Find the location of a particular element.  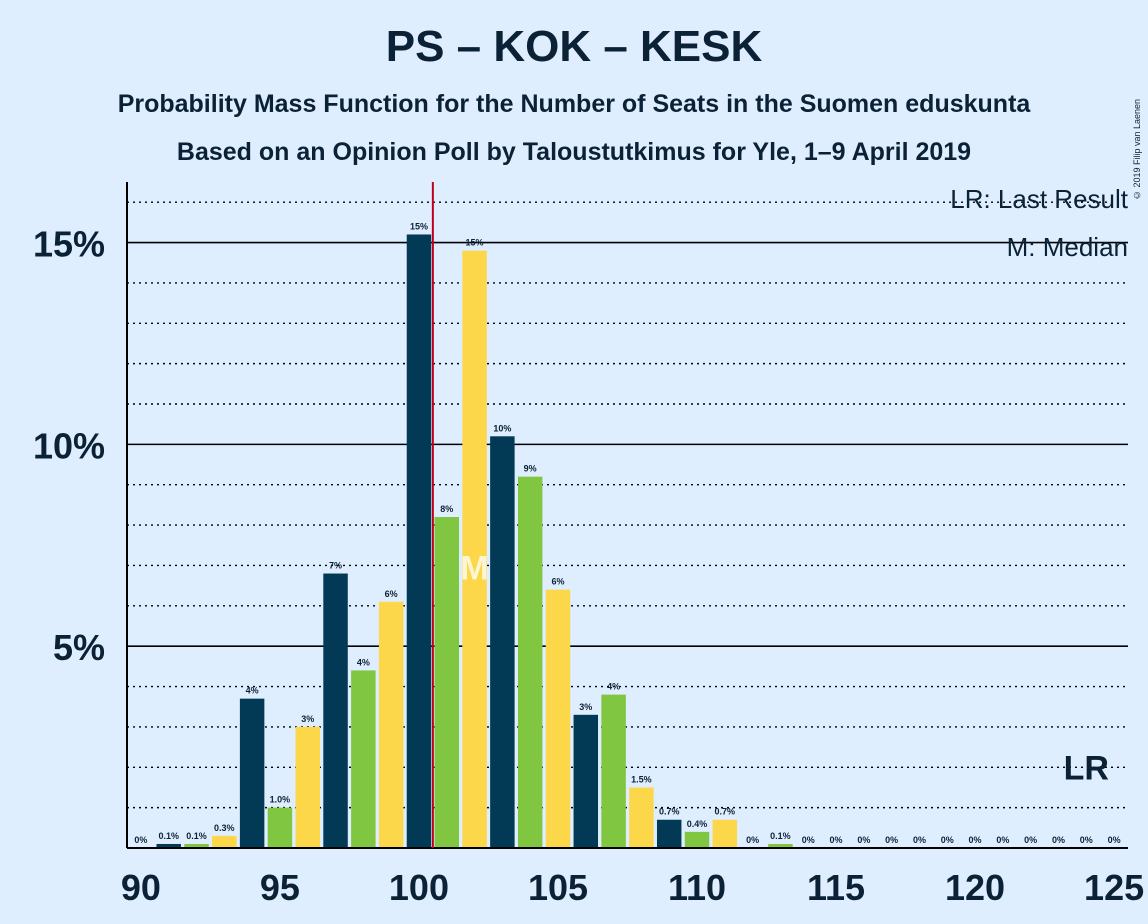

x-tick-label: 120 is located at coordinates (975, 887).